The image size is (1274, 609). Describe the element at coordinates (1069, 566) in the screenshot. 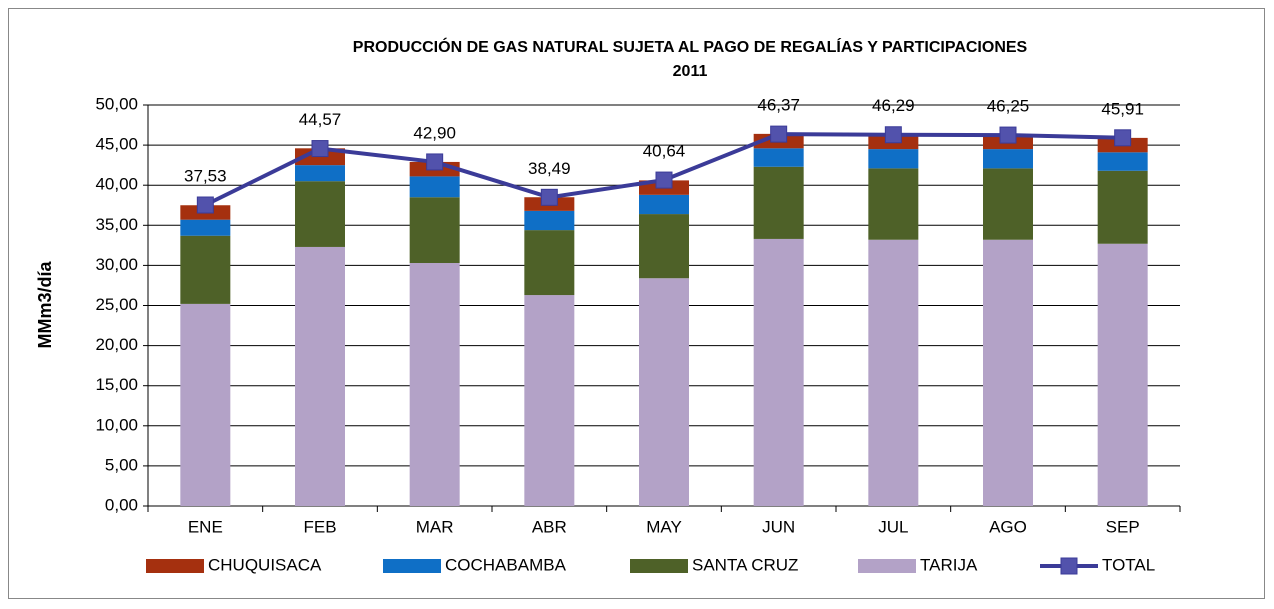

I see `legend-marker` at that location.